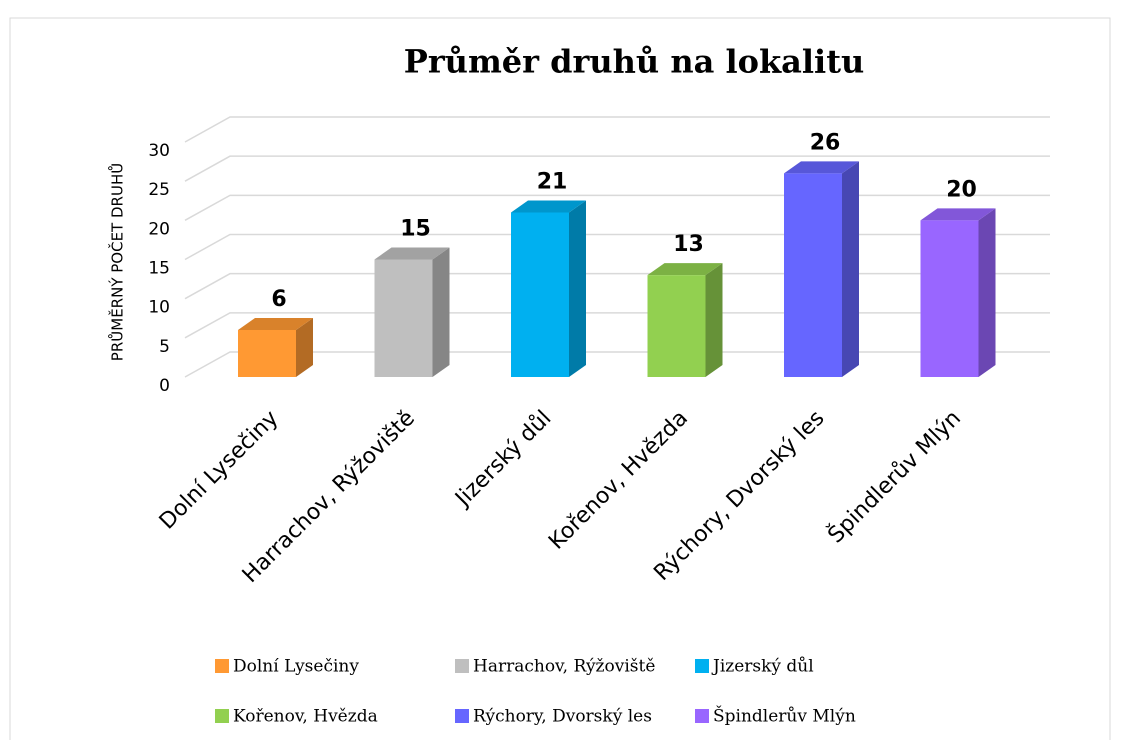 Image resolution: width=1127 pixels, height=740 pixels. What do you see at coordinates (552, 182) in the screenshot?
I see `value-label: 21` at bounding box center [552, 182].